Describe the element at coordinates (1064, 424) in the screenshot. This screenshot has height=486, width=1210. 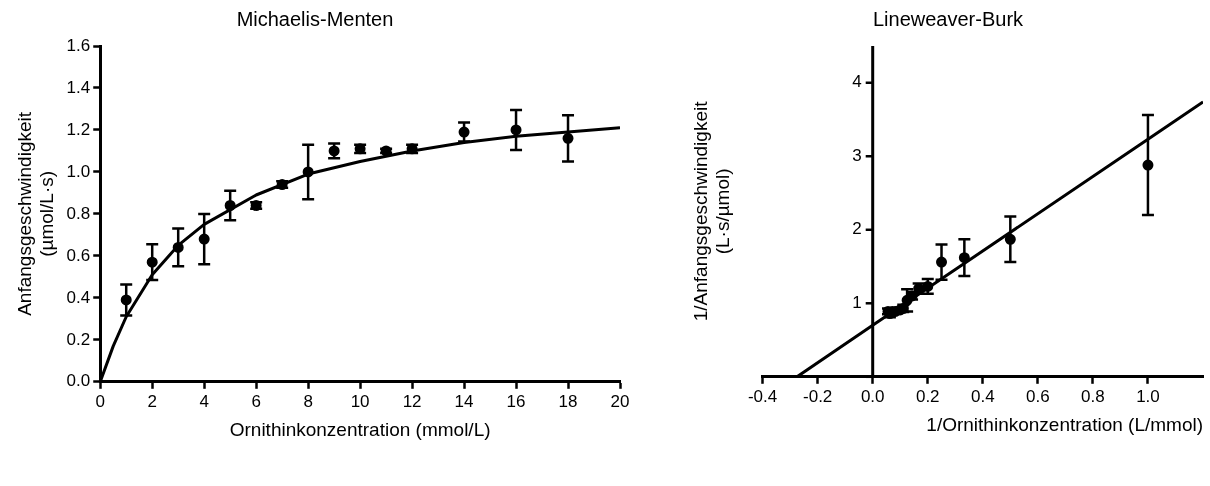
I see `x-axis-title: 1/Ornithinkonzentration (L/mmol)` at that location.